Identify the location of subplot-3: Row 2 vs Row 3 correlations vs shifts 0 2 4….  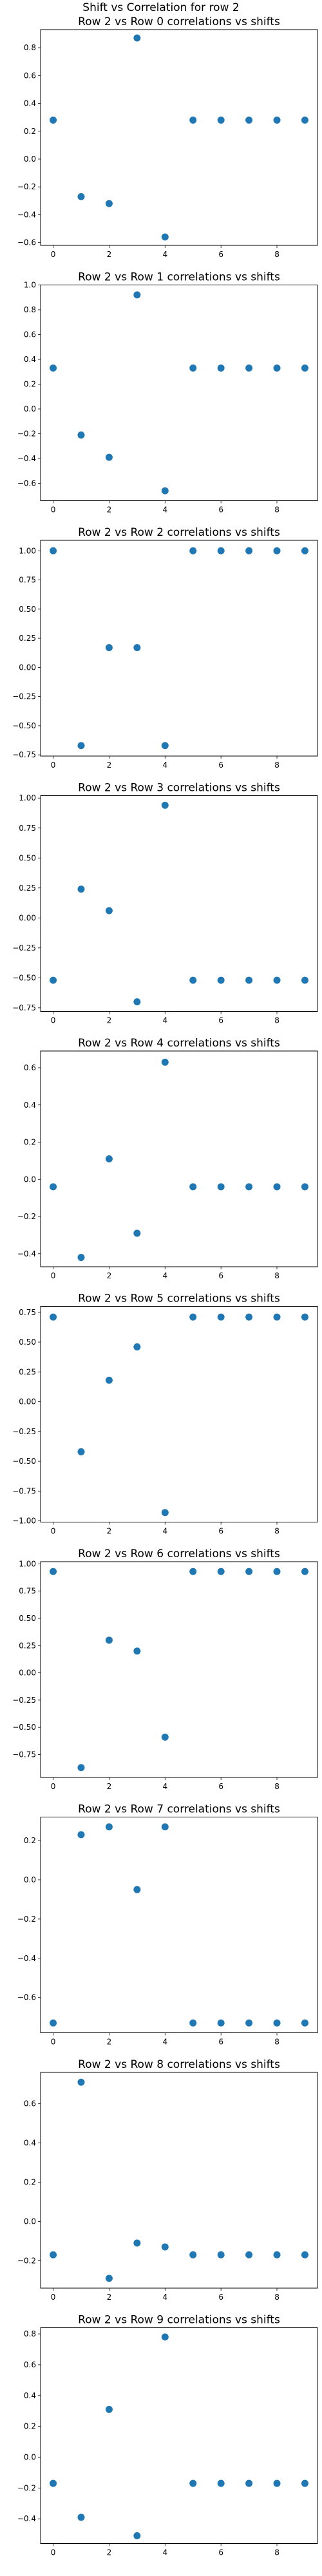
(165, 904).